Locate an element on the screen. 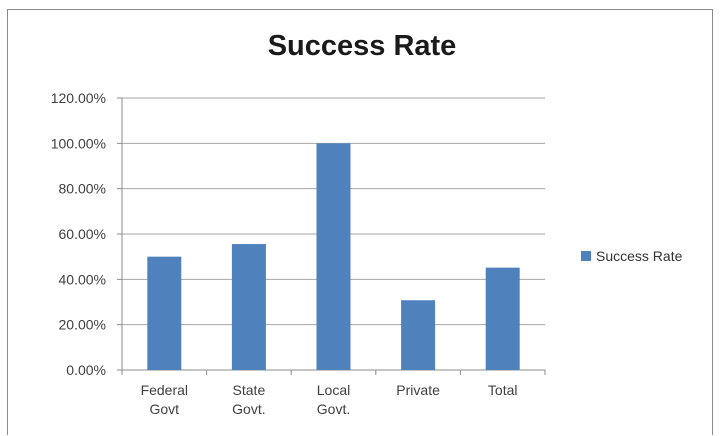 The image size is (724, 436). y-tick-label: 120.00% is located at coordinates (78, 98).